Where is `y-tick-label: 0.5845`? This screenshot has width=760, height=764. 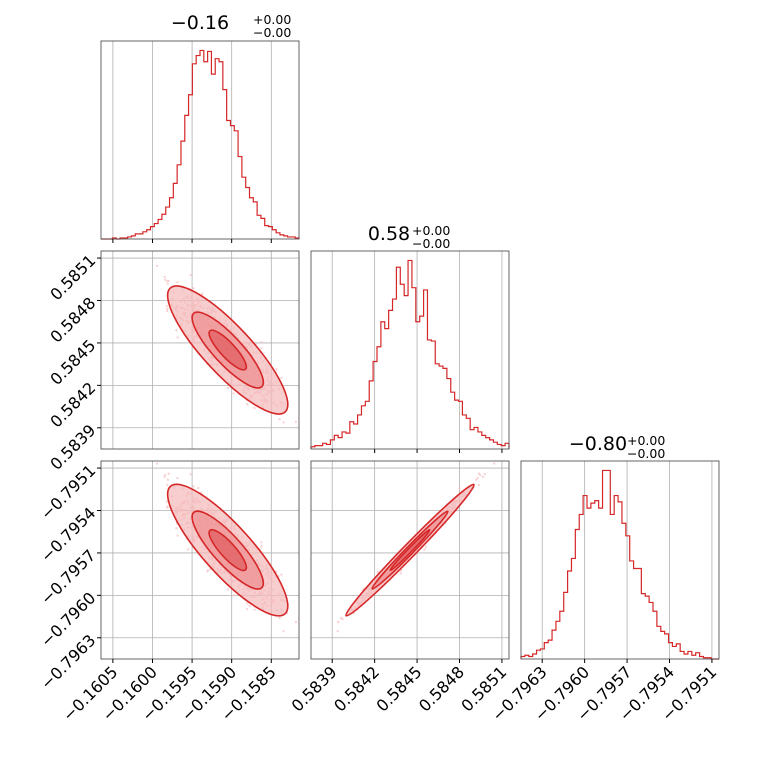 y-tick-label: 0.5845 is located at coordinates (72, 362).